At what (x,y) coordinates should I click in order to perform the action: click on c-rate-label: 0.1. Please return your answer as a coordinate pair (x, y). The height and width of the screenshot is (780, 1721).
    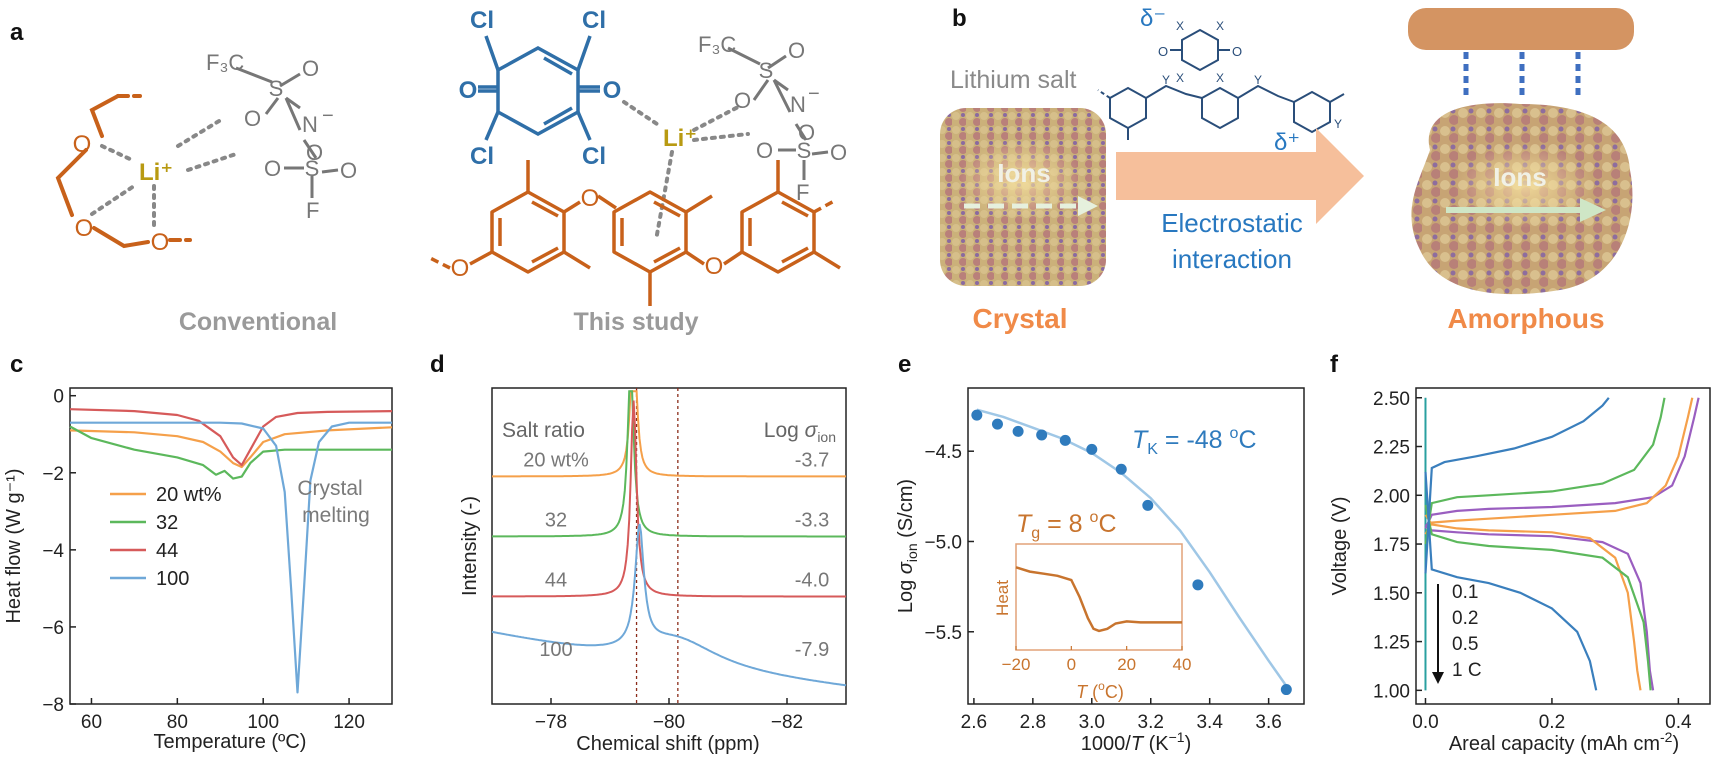
    Looking at the image, I should click on (1465, 592).